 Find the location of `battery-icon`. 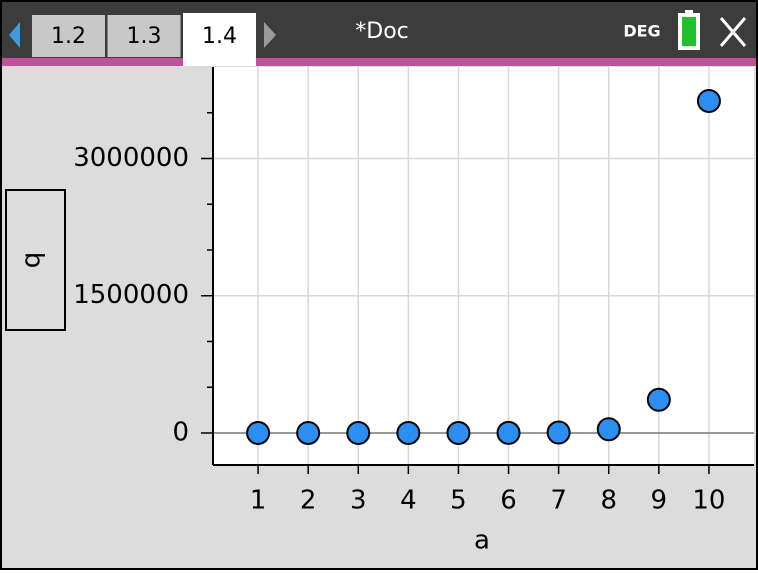

battery-icon is located at coordinates (689, 30).